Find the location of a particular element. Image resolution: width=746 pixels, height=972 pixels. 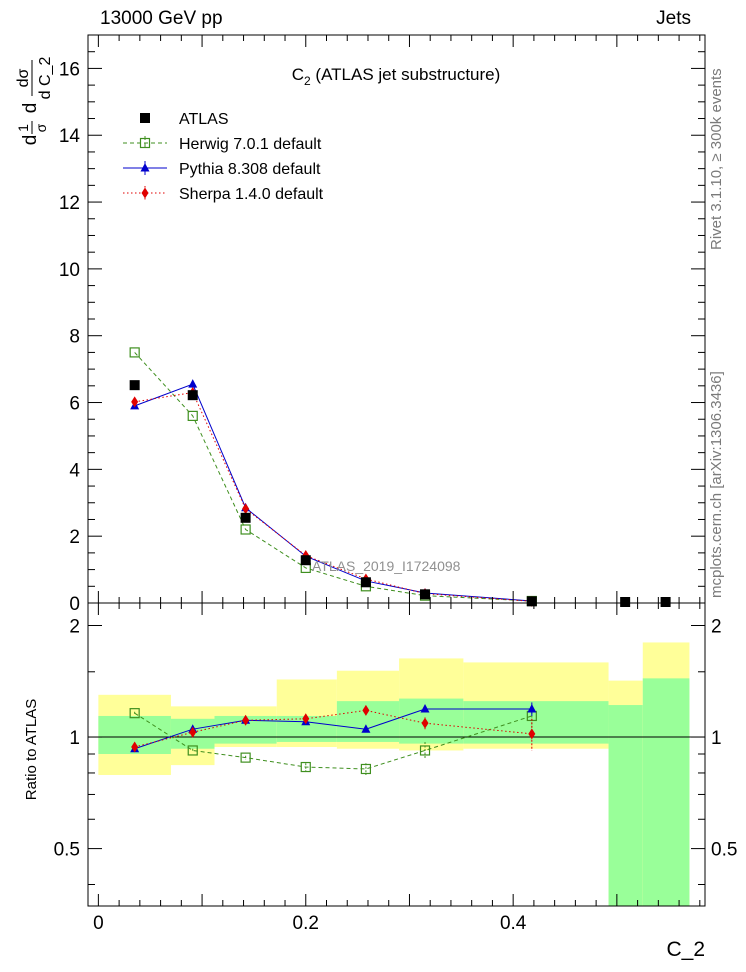

y-tick-label-main-2: 4 is located at coordinates (74, 470).